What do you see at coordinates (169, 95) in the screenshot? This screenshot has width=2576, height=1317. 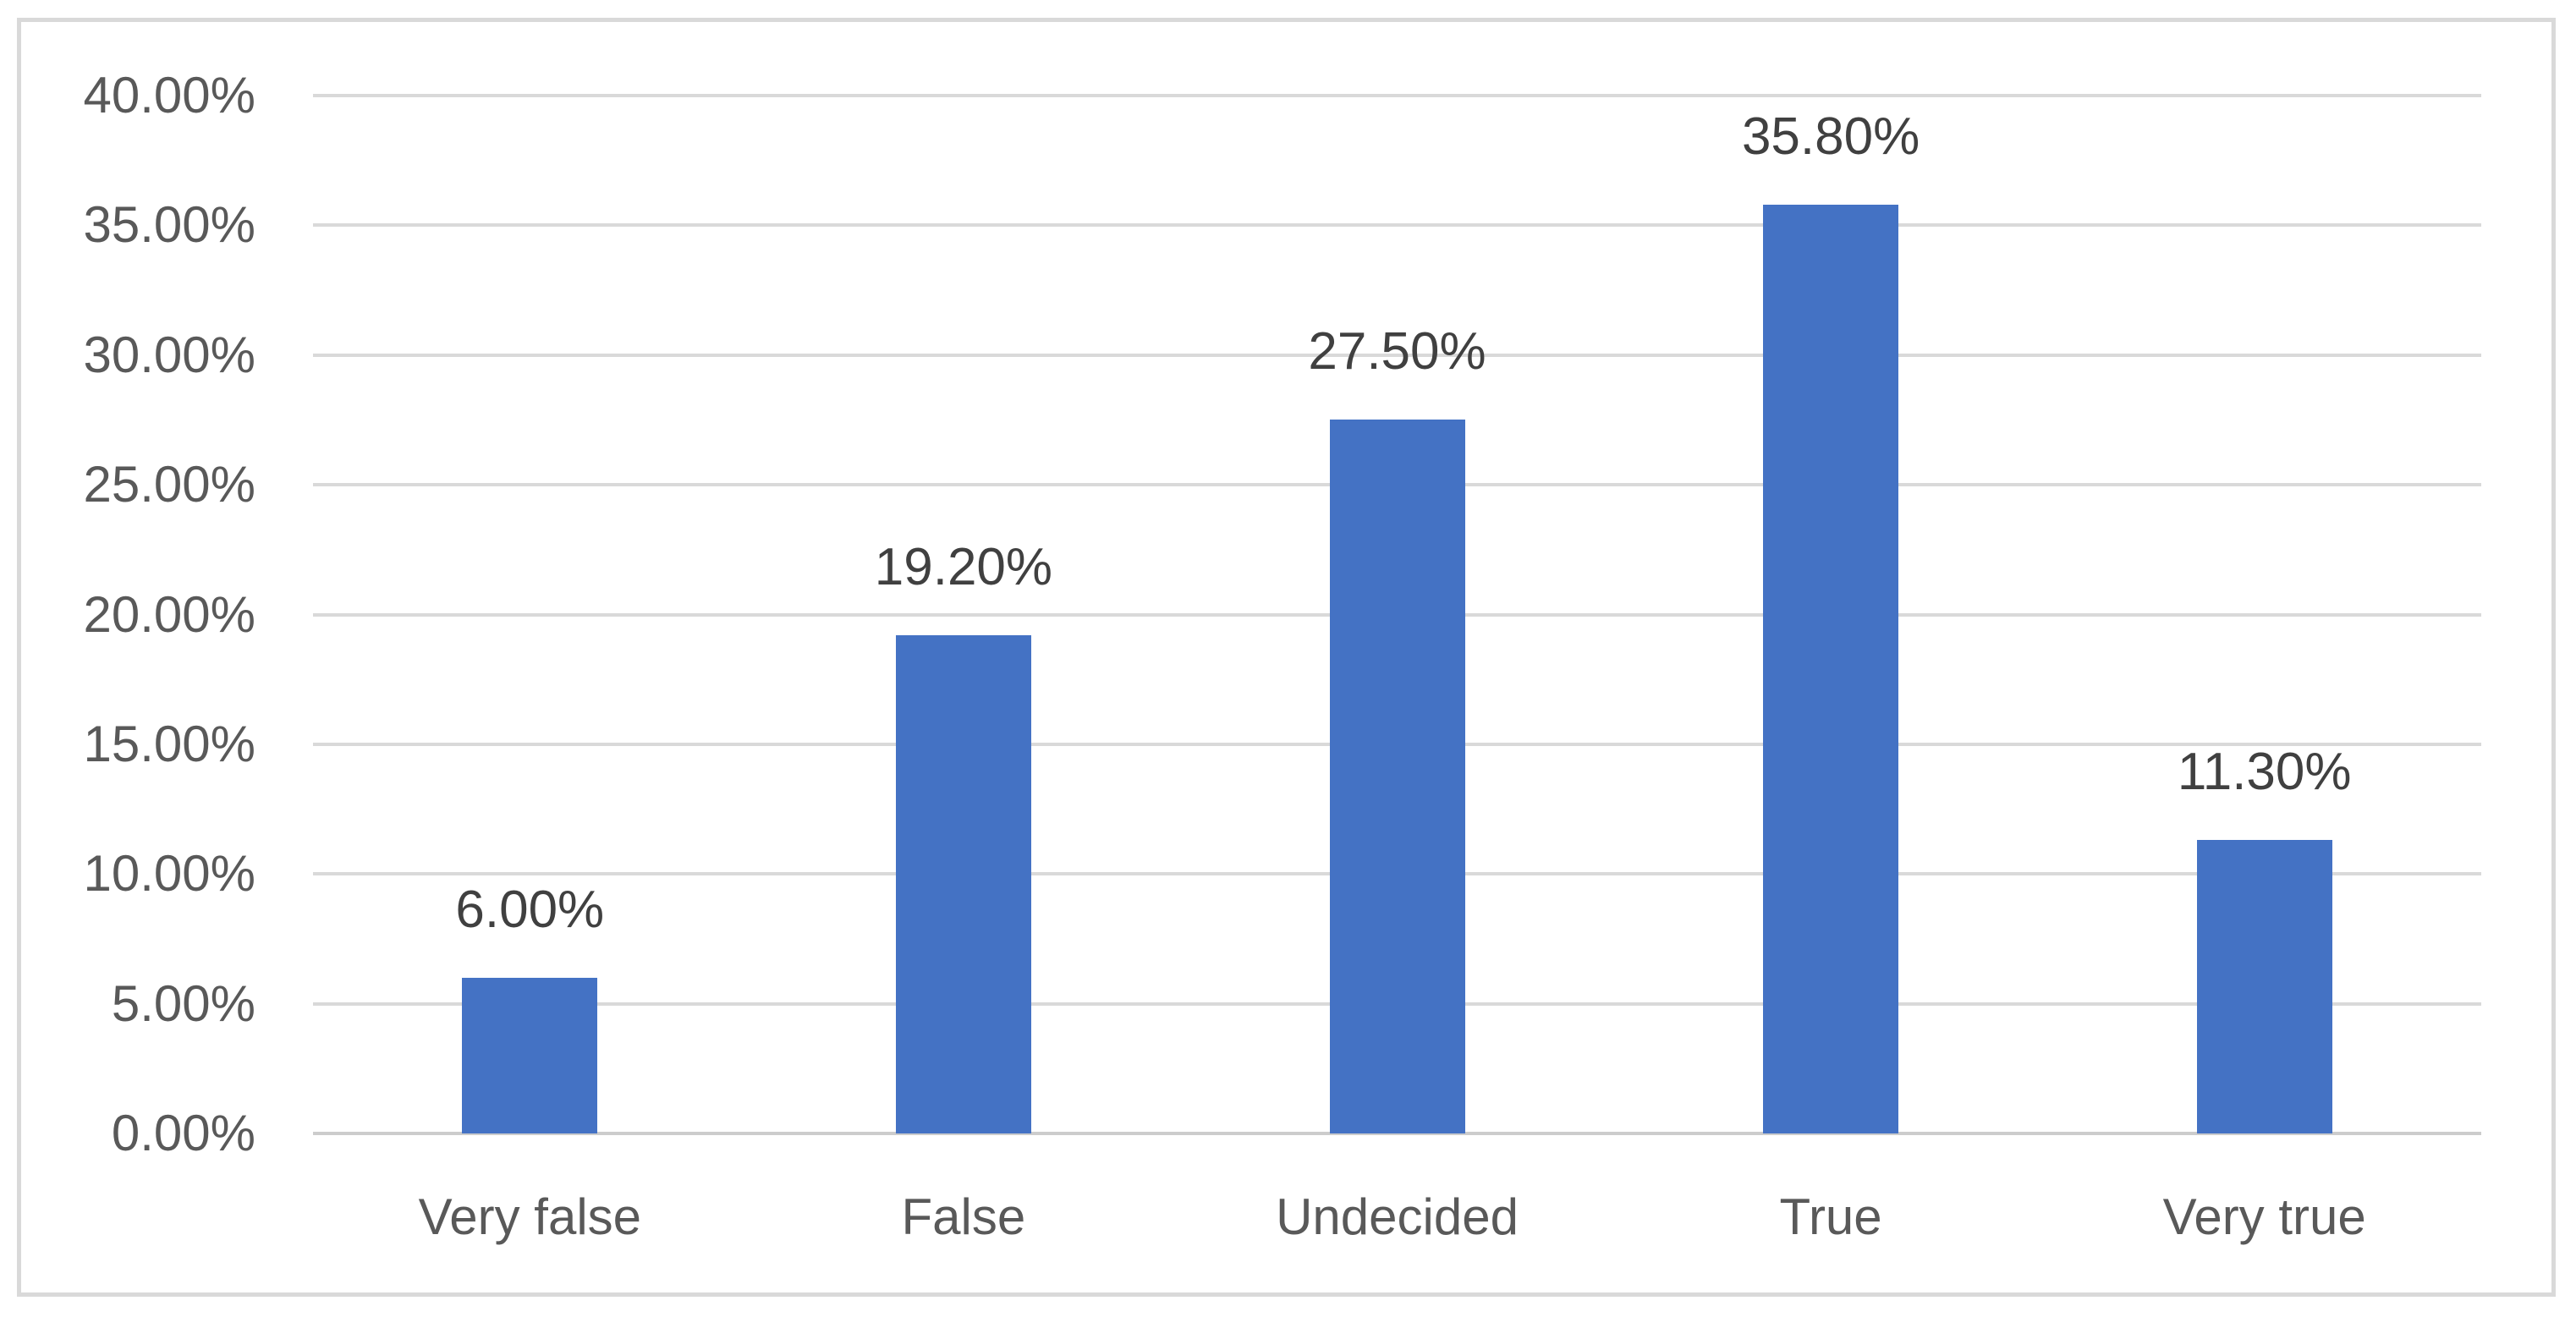 I see `y-tick-label: 40.00%` at bounding box center [169, 95].